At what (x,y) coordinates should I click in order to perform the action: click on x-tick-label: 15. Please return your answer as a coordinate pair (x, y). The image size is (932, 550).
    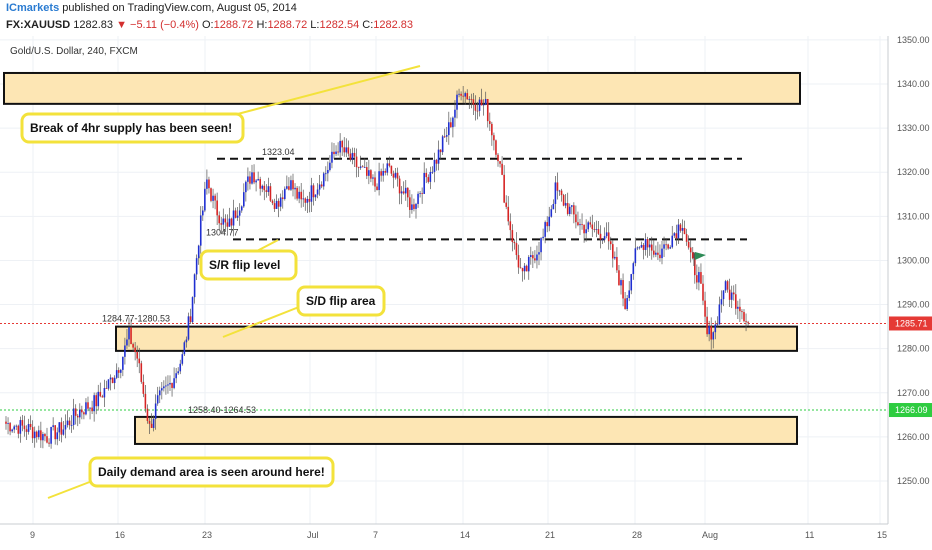
    Looking at the image, I should click on (882, 535).